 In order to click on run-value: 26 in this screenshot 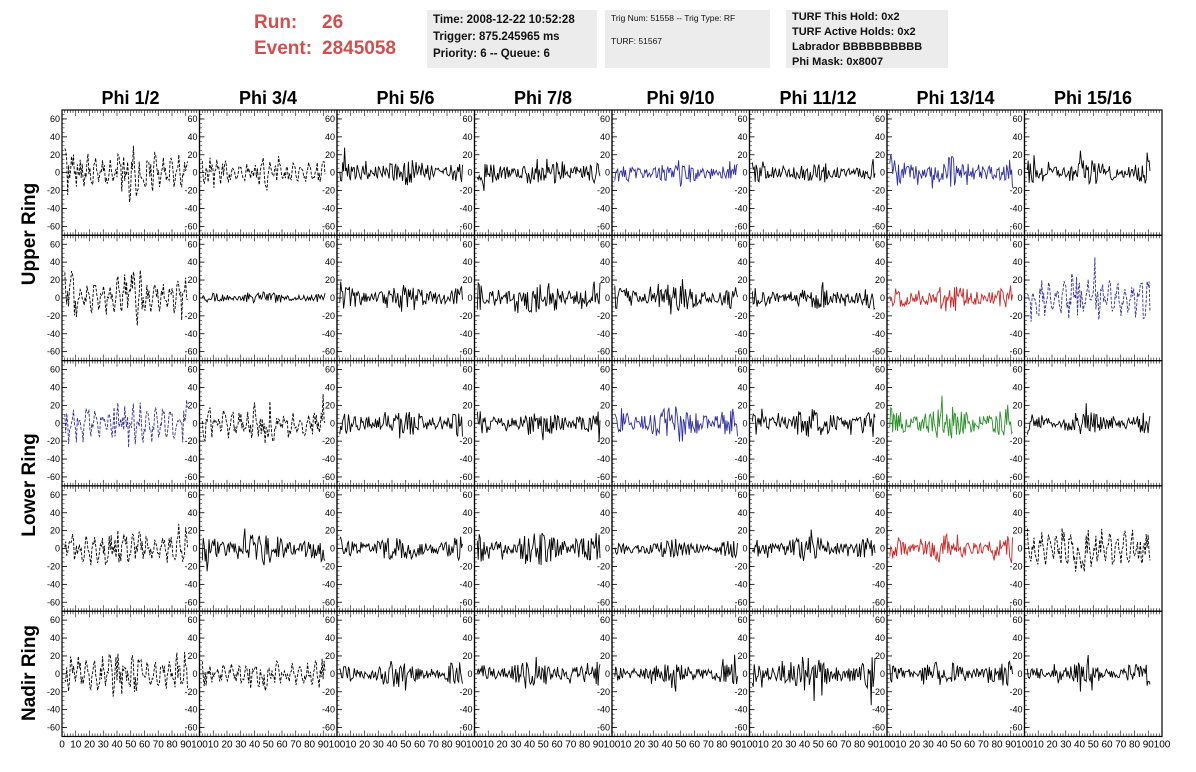, I will do `click(333, 22)`.